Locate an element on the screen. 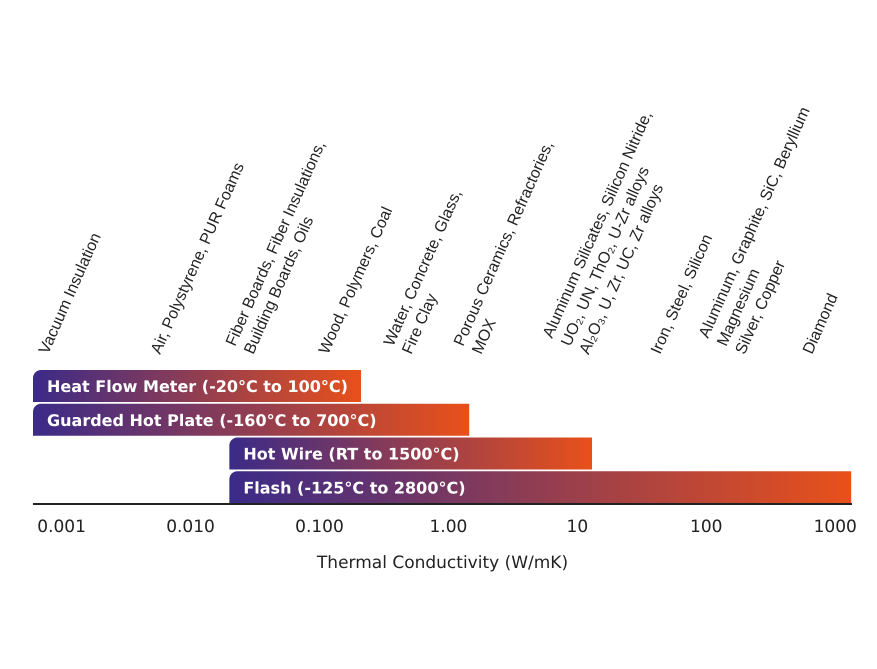 Image resolution: width=877 pixels, height=669 pixels. x-tick-label: 10 is located at coordinates (577, 527).